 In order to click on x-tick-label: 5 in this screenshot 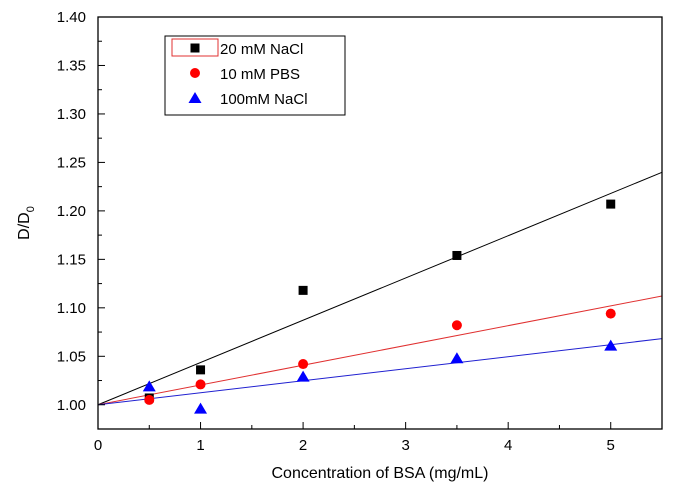, I will do `click(611, 445)`.